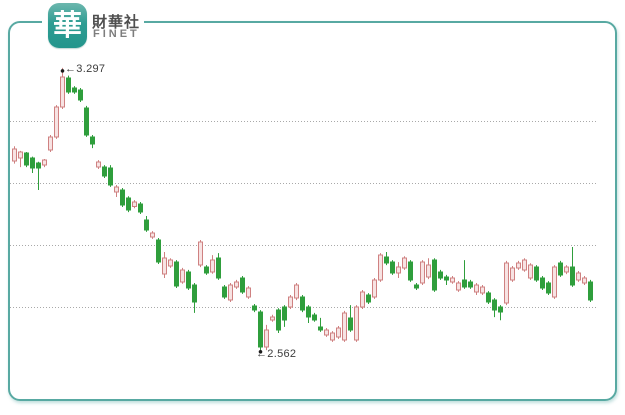 Image resolution: width=625 pixels, height=415 pixels. I want to click on high-price-annotation: ←3.297, so click(85, 69).